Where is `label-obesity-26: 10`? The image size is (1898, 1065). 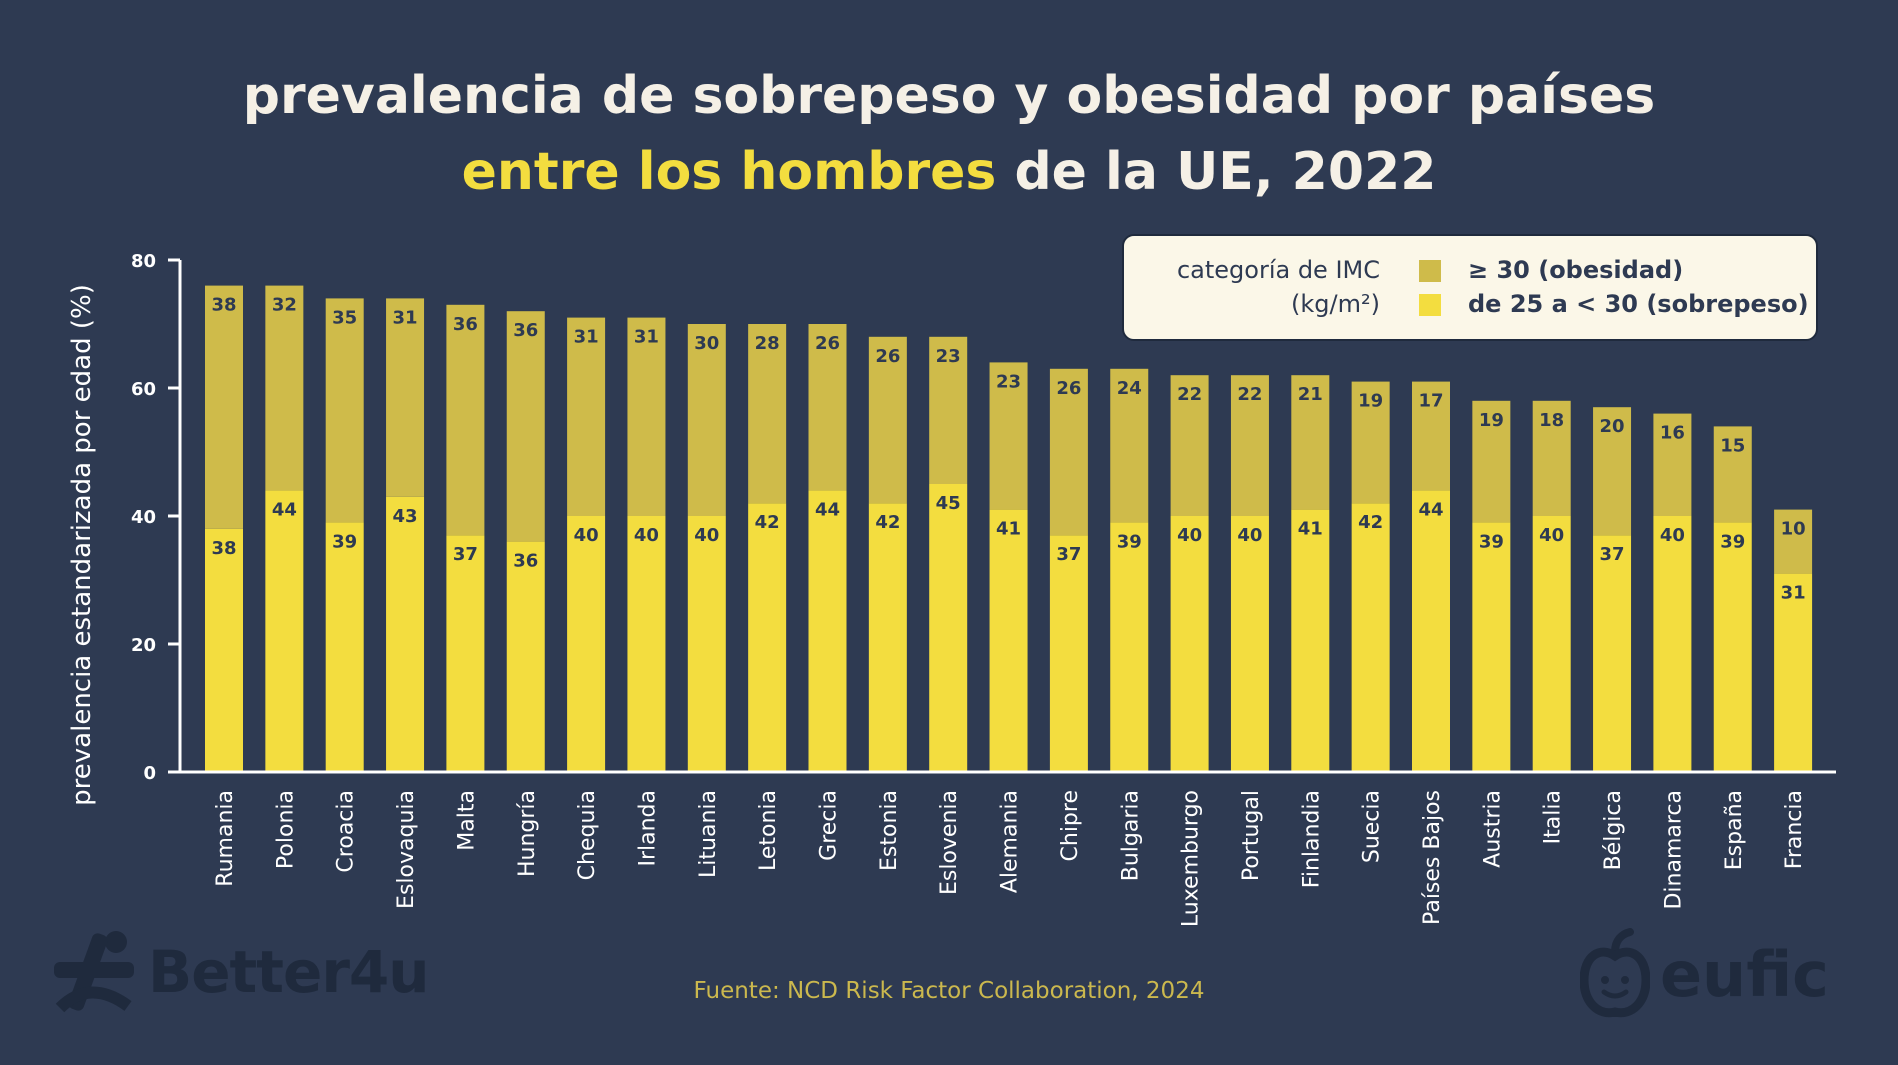 label-obesity-26: 10 is located at coordinates (1793, 529).